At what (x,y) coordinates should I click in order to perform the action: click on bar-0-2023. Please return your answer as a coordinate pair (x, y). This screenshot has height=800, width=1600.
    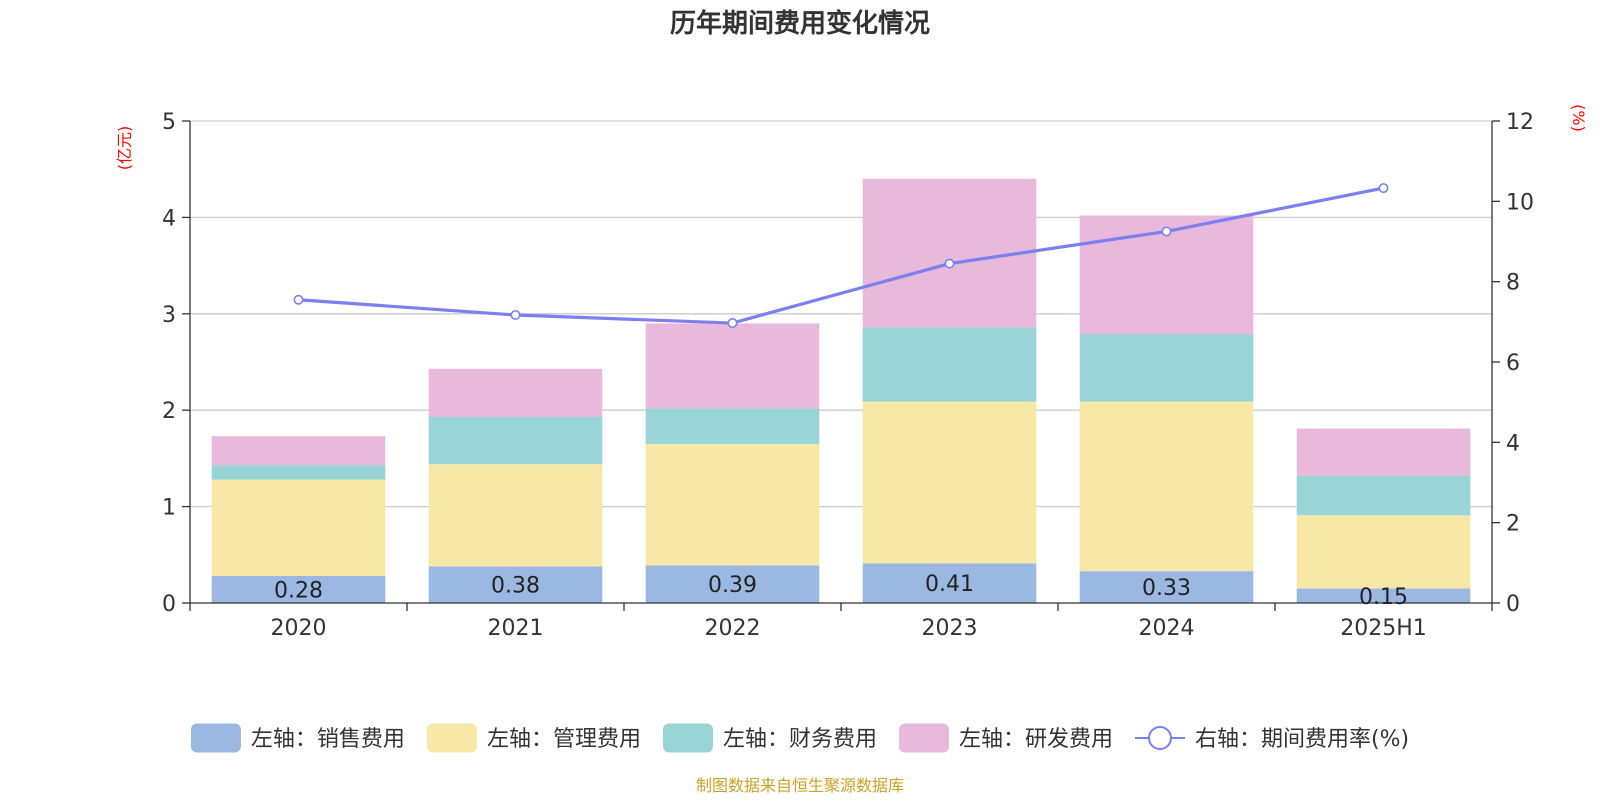
    Looking at the image, I should click on (949, 583).